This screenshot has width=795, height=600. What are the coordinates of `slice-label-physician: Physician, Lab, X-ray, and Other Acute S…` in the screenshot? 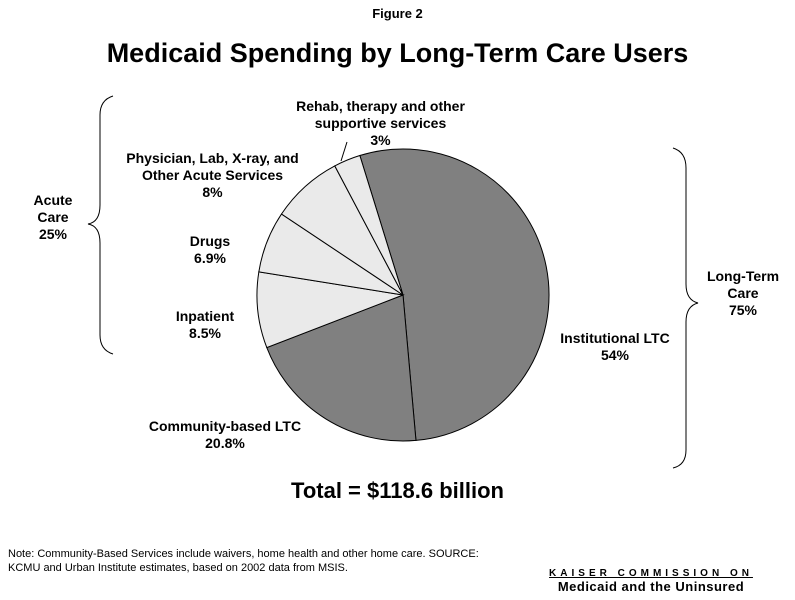 It's located at (212, 175).